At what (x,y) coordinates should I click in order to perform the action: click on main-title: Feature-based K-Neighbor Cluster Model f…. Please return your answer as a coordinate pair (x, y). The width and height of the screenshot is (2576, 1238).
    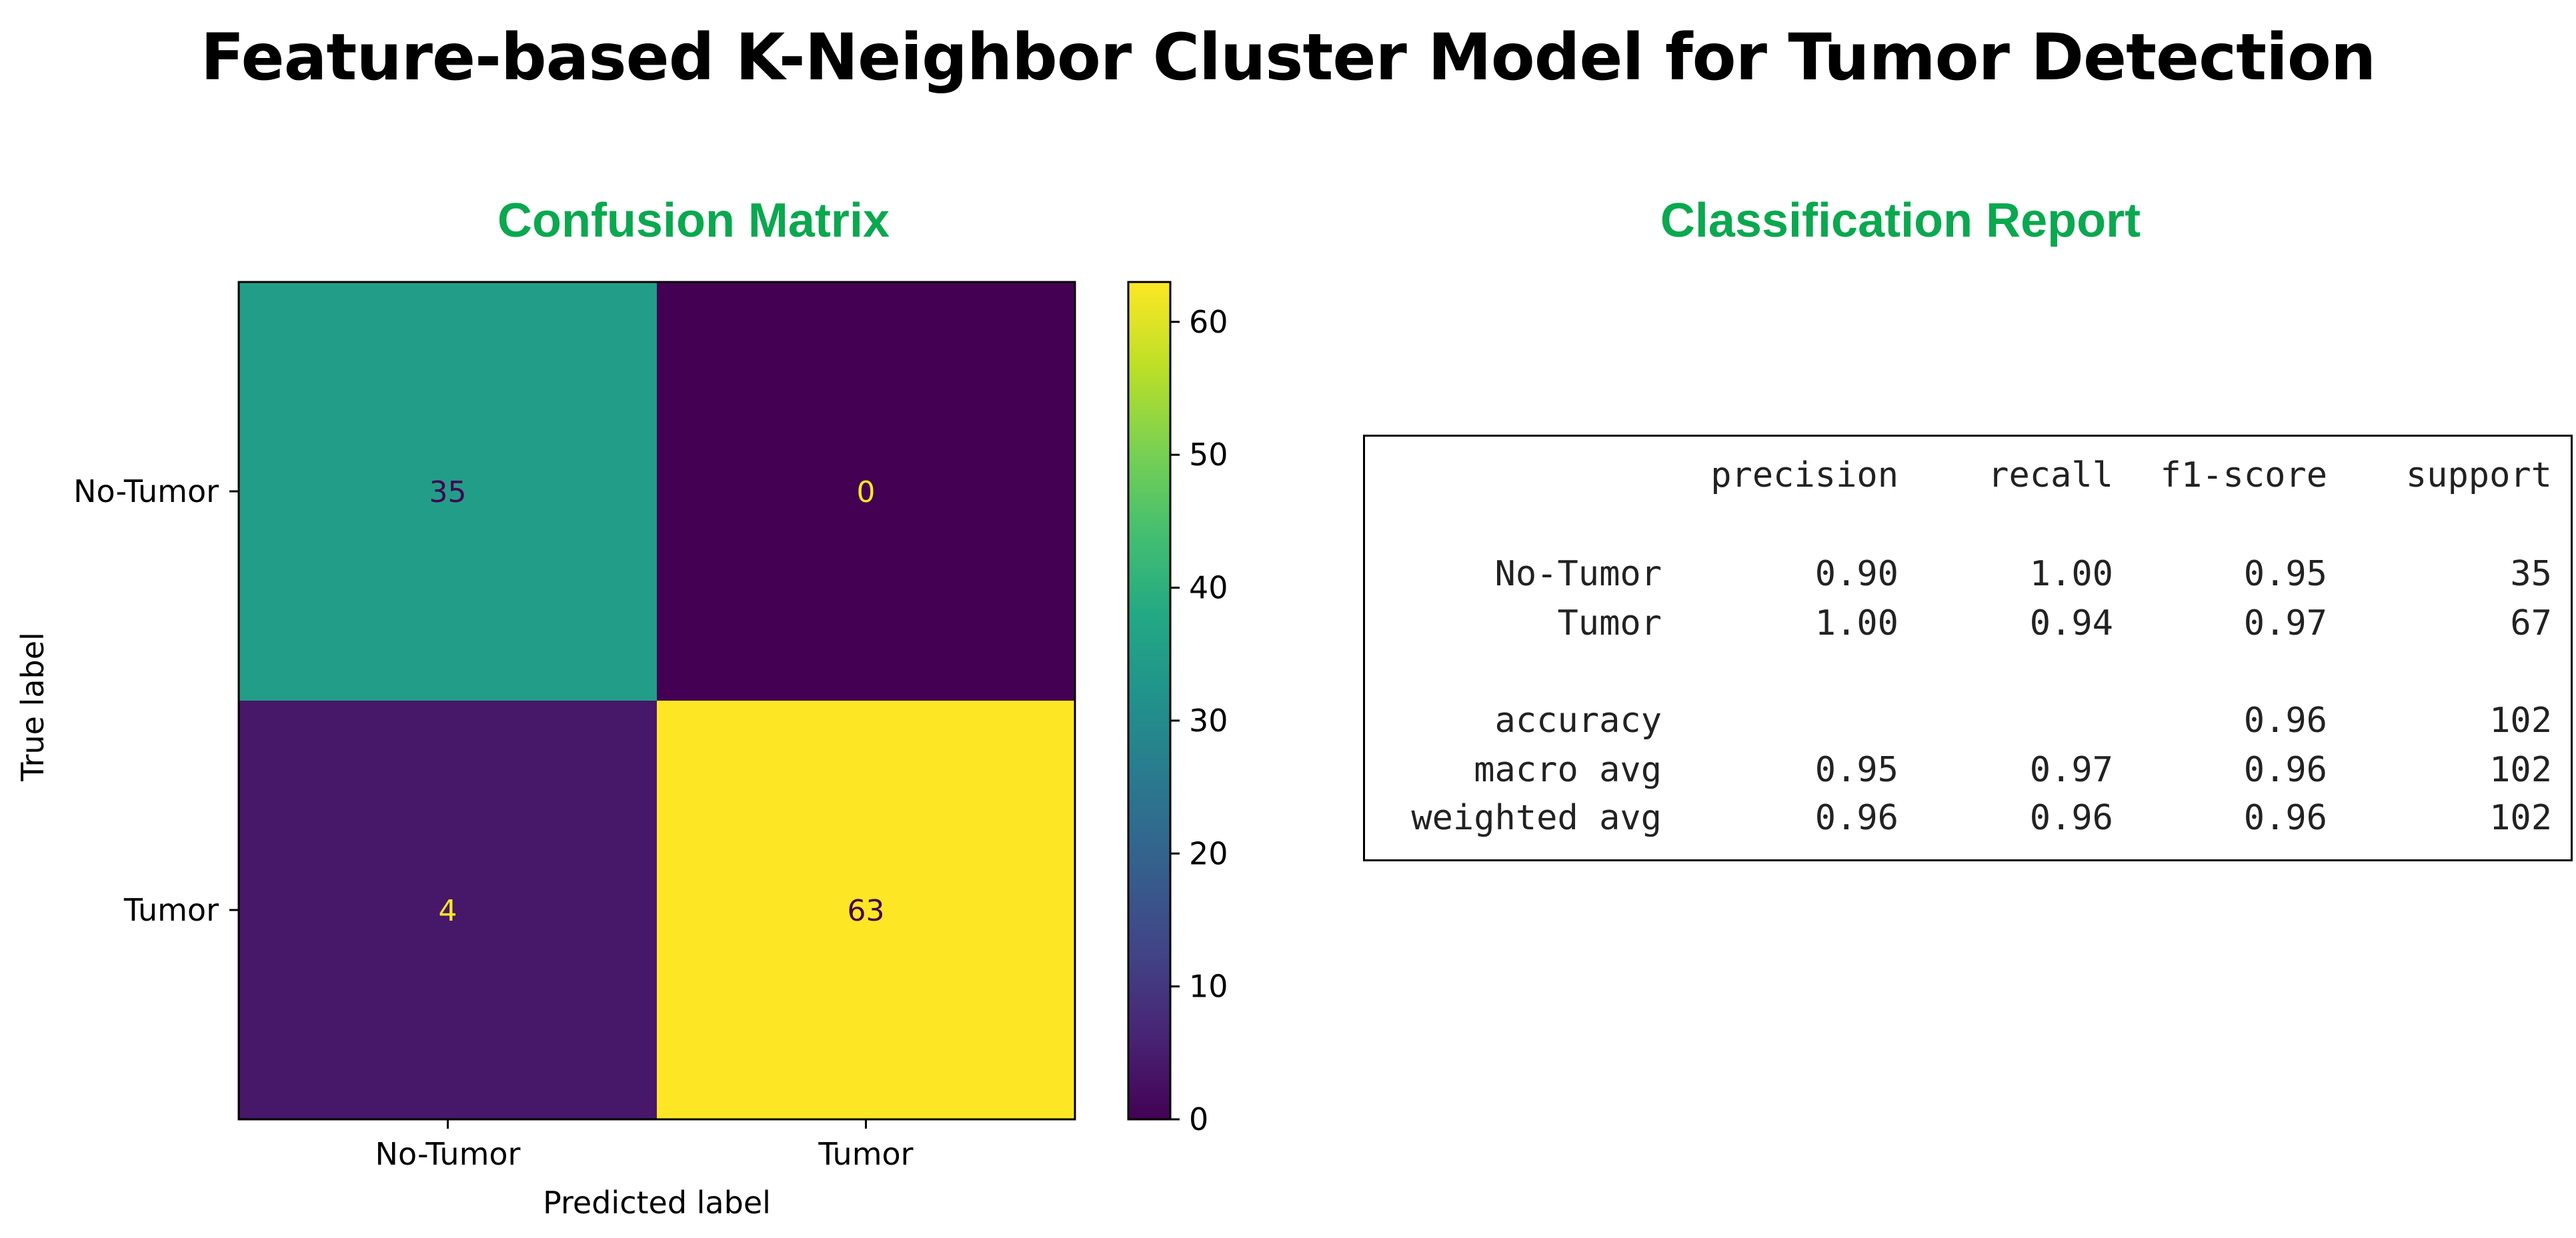
    Looking at the image, I should click on (1288, 57).